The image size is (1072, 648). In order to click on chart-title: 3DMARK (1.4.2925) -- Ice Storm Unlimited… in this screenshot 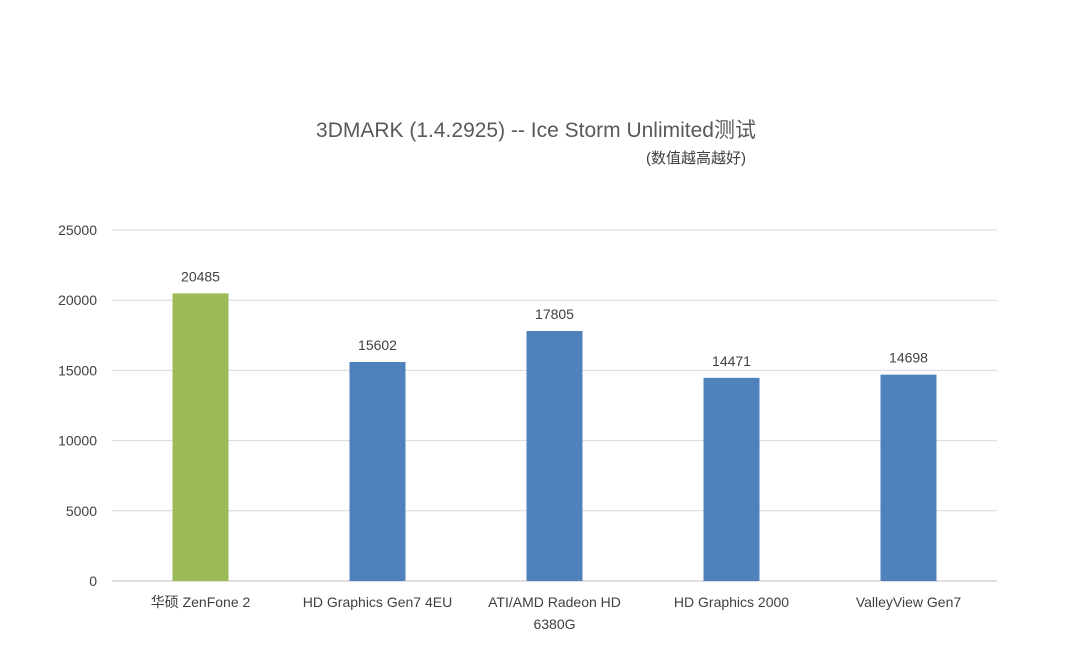, I will do `click(536, 130)`.